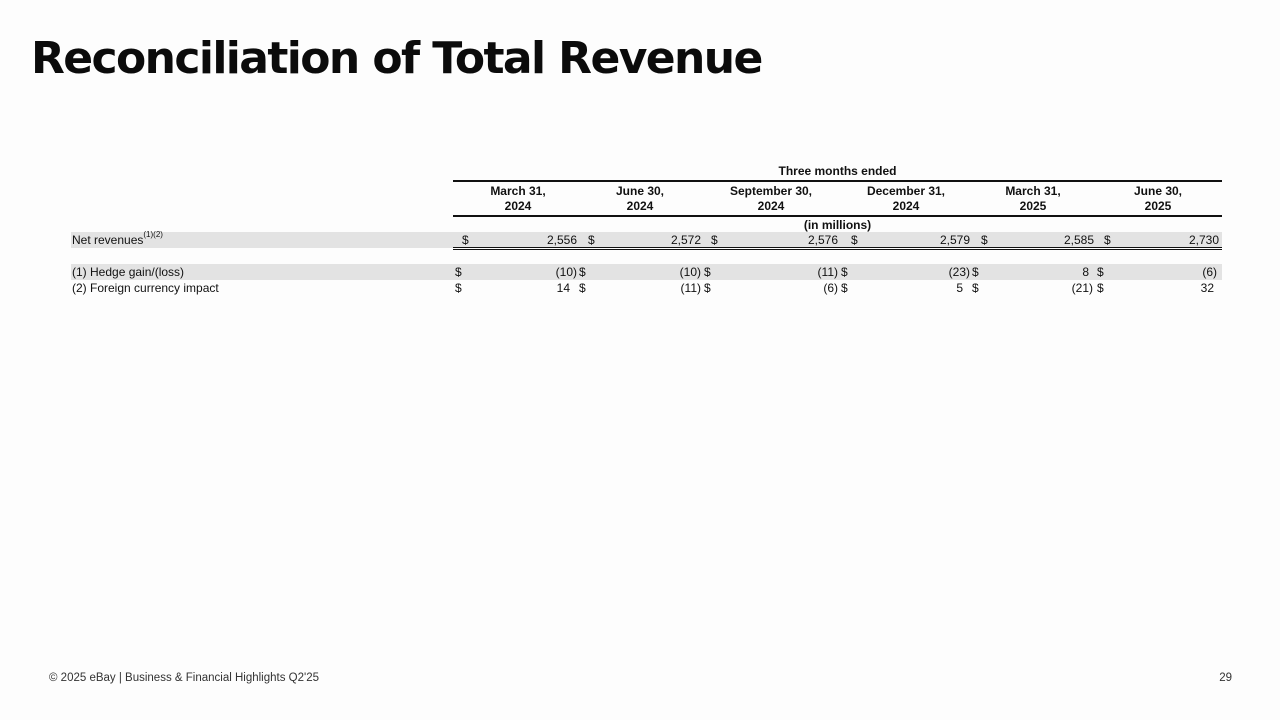 The width and height of the screenshot is (1280, 720). Describe the element at coordinates (542, 288) in the screenshot. I see `table-cell: 14` at that location.